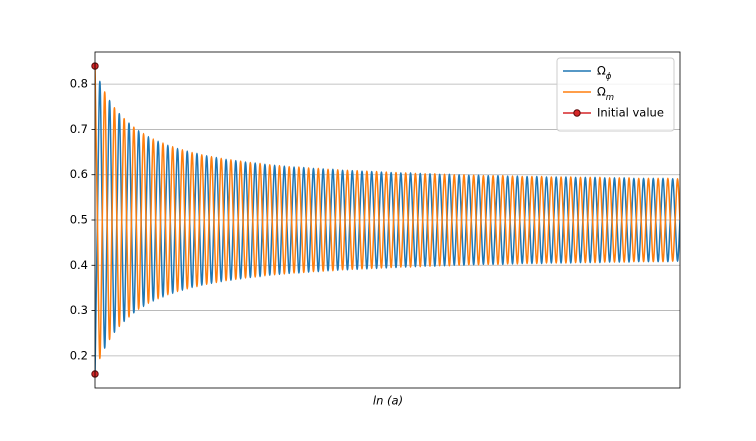 This screenshot has width=756, height=441. Describe the element at coordinates (79, 265) in the screenshot. I see `y-tick-label: 0.4` at that location.